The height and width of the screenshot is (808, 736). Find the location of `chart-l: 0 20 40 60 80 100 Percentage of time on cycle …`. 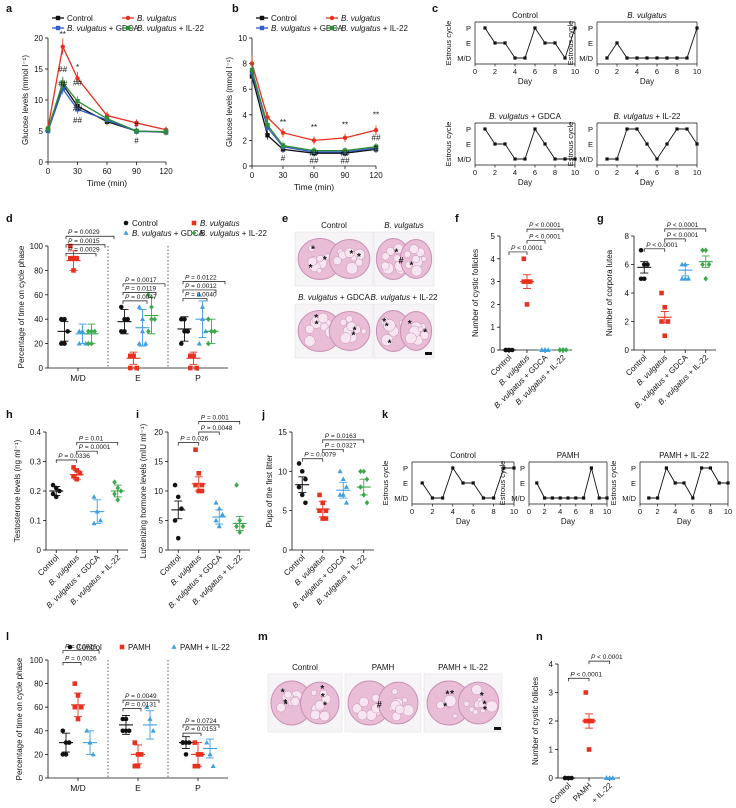

chart-l: 0 20 40 60 80 100 Percentage of time on cycle … is located at coordinates (122, 718).